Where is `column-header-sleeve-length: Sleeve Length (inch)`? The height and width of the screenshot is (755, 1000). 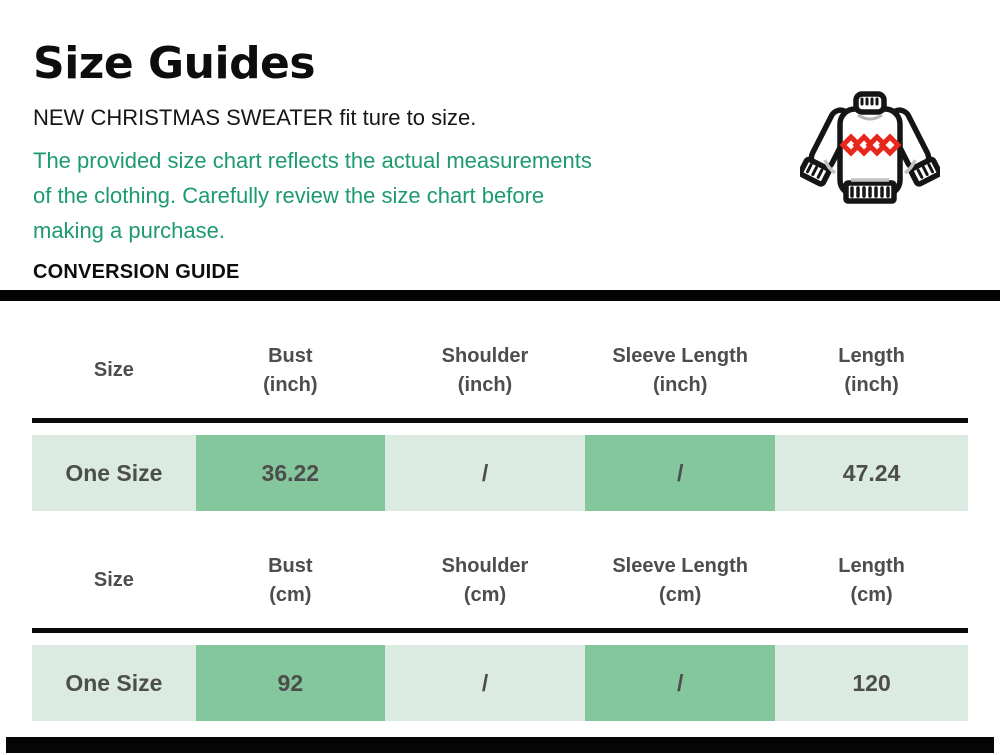 column-header-sleeve-length: Sleeve Length (inch) is located at coordinates (680, 370).